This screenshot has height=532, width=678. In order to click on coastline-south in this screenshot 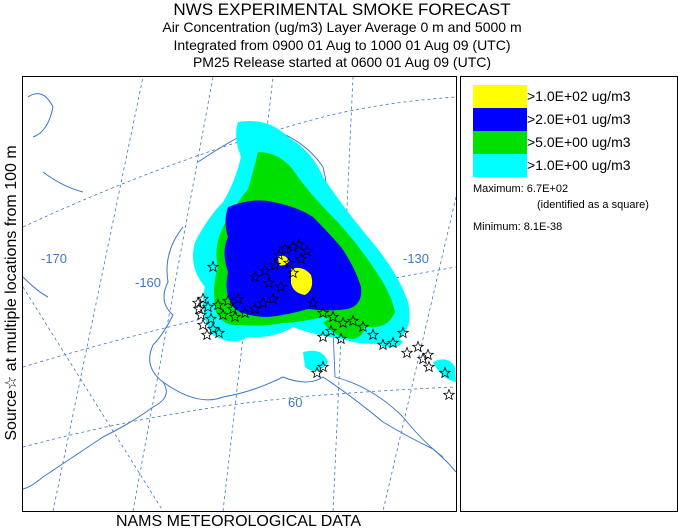, I will do `click(309, 424)`.